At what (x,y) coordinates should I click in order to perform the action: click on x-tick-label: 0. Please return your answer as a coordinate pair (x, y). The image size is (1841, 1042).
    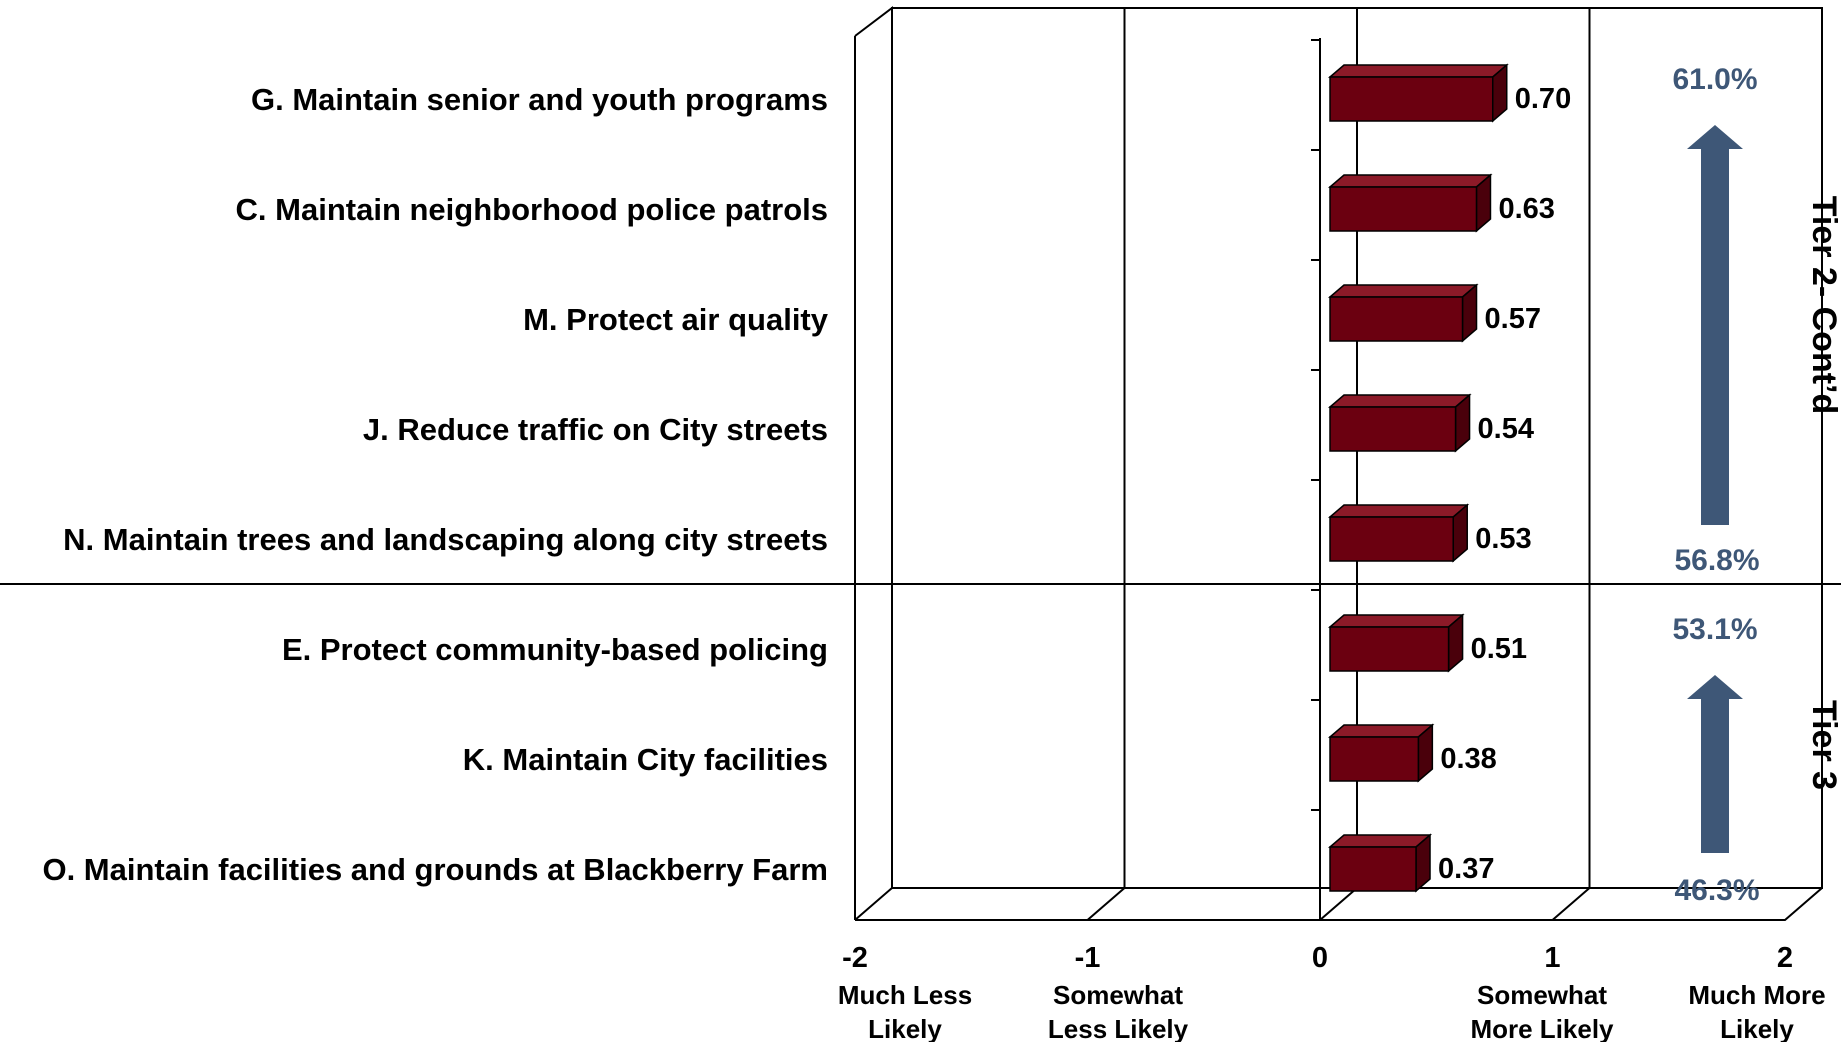
    Looking at the image, I should click on (1320, 958).